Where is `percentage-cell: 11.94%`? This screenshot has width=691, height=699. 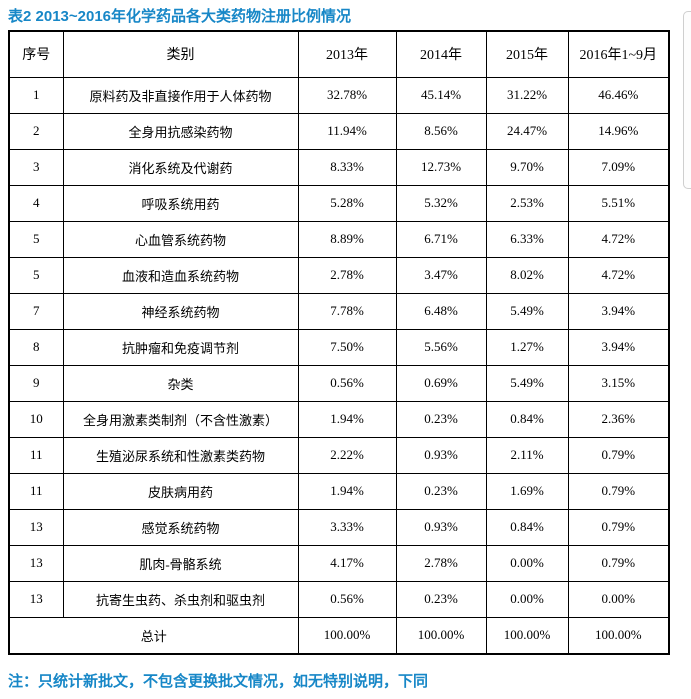 percentage-cell: 11.94% is located at coordinates (347, 131).